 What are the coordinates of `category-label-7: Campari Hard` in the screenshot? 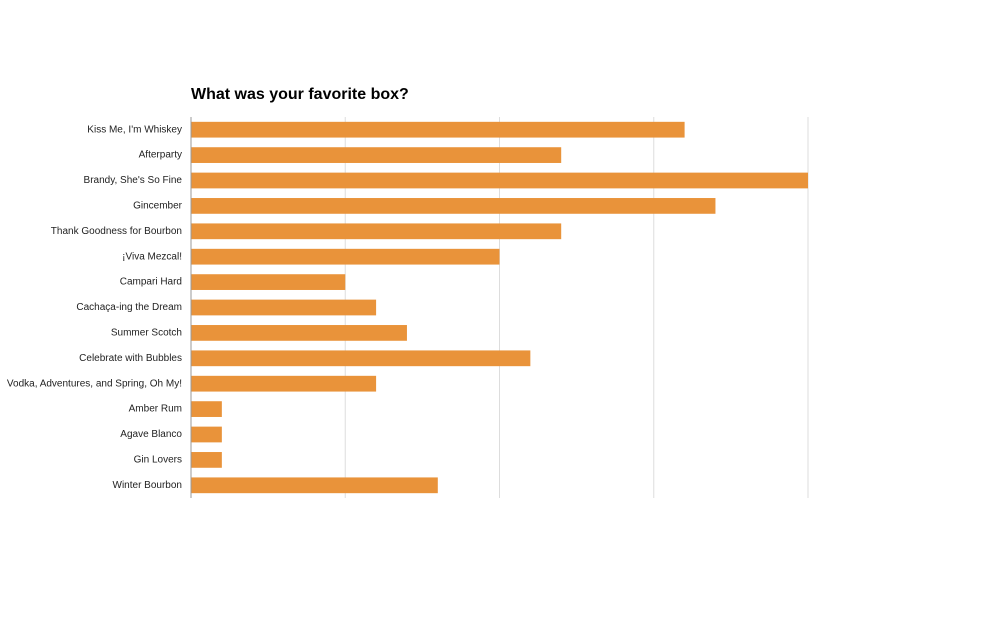 It's located at (151, 282).